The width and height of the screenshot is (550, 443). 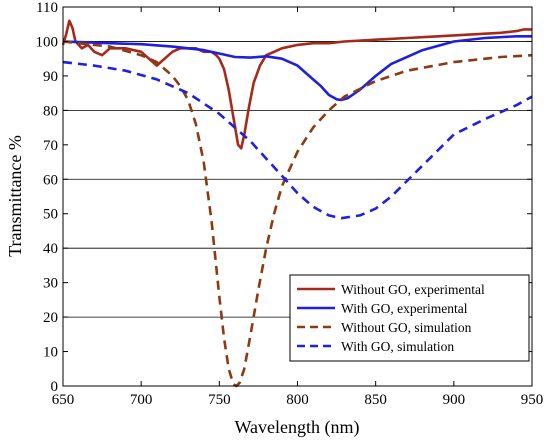 What do you see at coordinates (50, 77) in the screenshot?
I see `y-tick-label: 90` at bounding box center [50, 77].